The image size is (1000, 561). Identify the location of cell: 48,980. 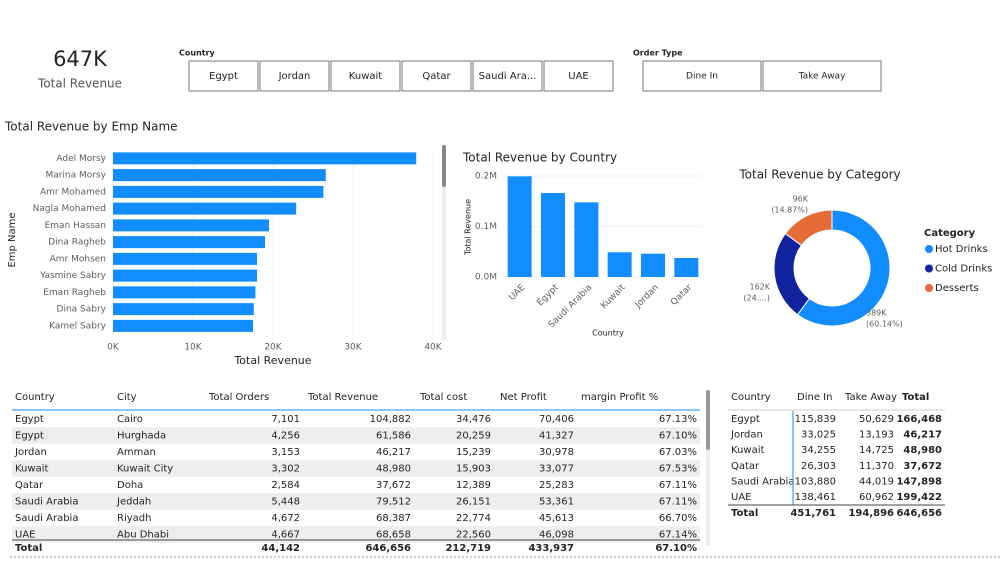
(922, 450).